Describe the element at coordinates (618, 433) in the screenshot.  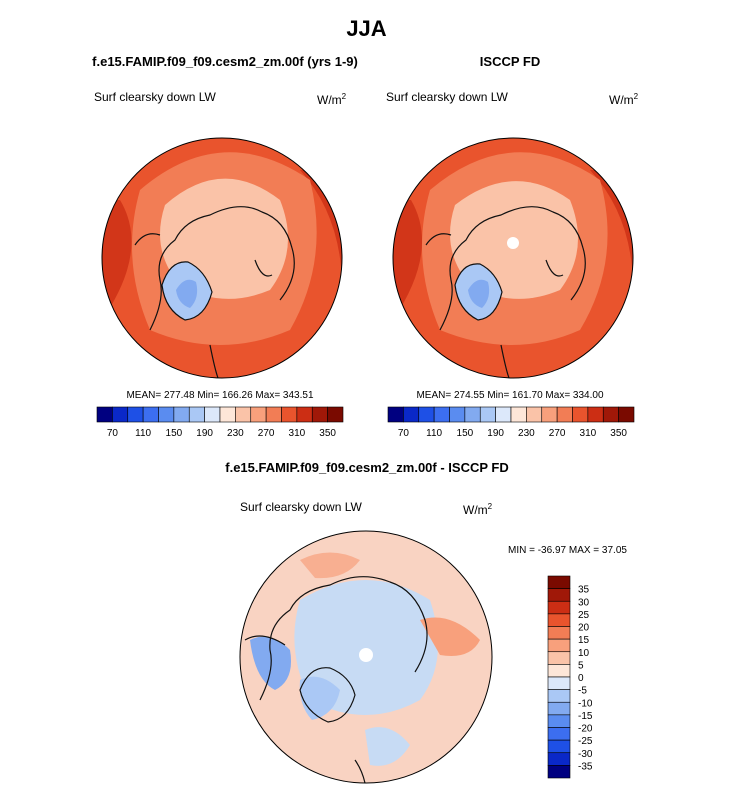
I see `obs-colorbar-tick-label: 350` at that location.